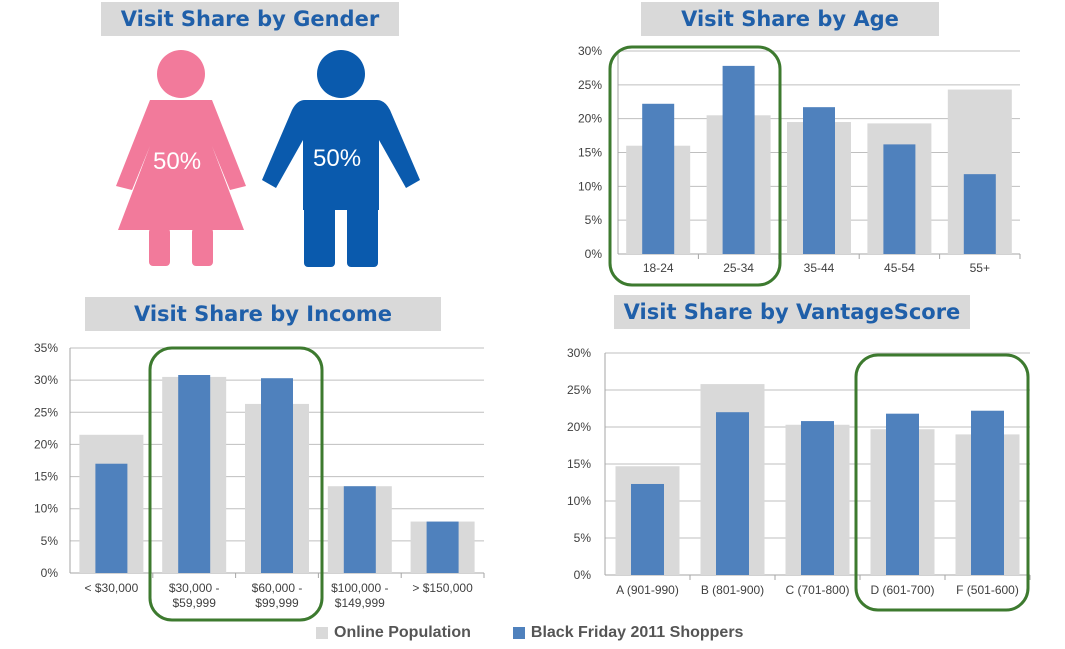 This screenshot has height=649, width=1065. Describe the element at coordinates (579, 464) in the screenshot. I see `vantagescore-y-tick-label: 15%` at that location.